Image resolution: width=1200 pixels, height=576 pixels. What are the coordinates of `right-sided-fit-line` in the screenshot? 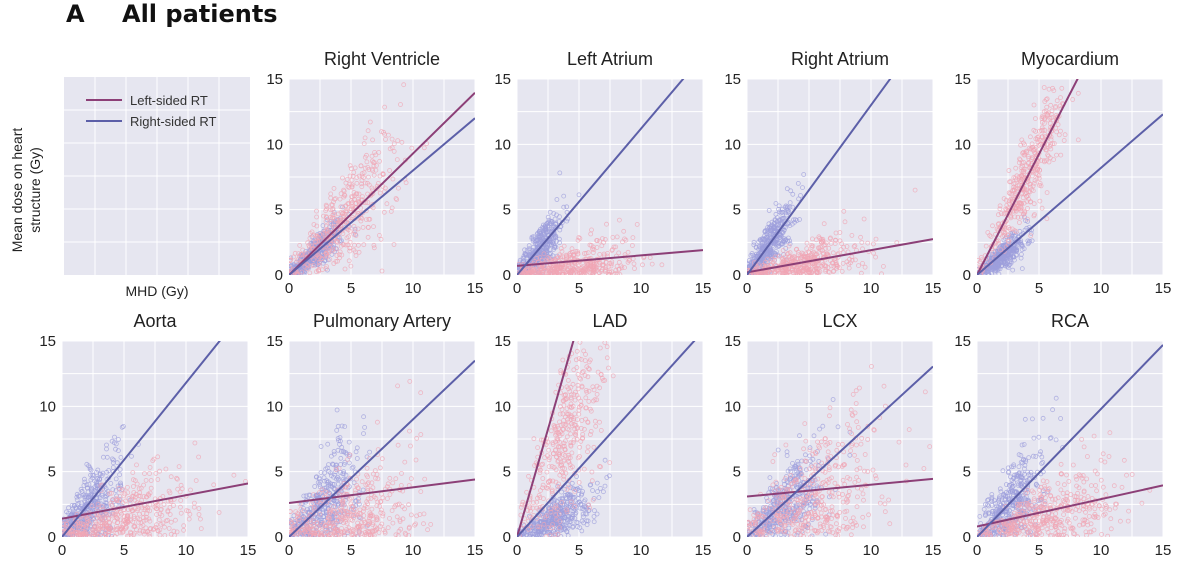 It's located at (141, 439).